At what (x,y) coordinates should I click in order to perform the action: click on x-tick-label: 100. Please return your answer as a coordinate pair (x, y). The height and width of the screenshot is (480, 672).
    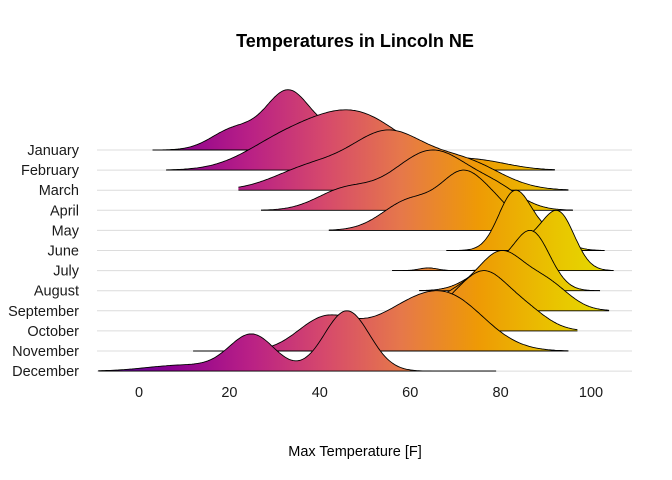
    Looking at the image, I should click on (591, 393).